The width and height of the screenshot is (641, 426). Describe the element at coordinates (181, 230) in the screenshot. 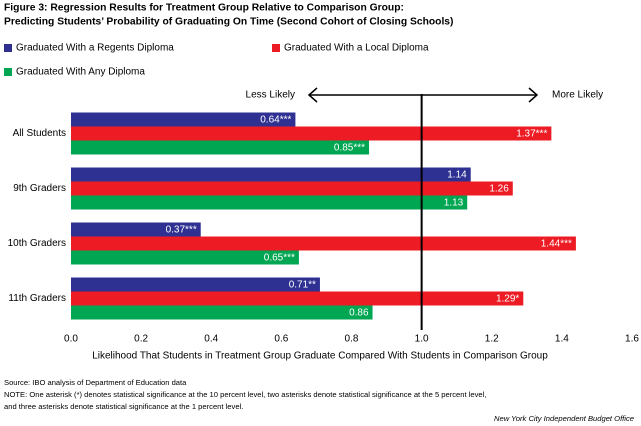

I see `value-label: 0.37***` at that location.